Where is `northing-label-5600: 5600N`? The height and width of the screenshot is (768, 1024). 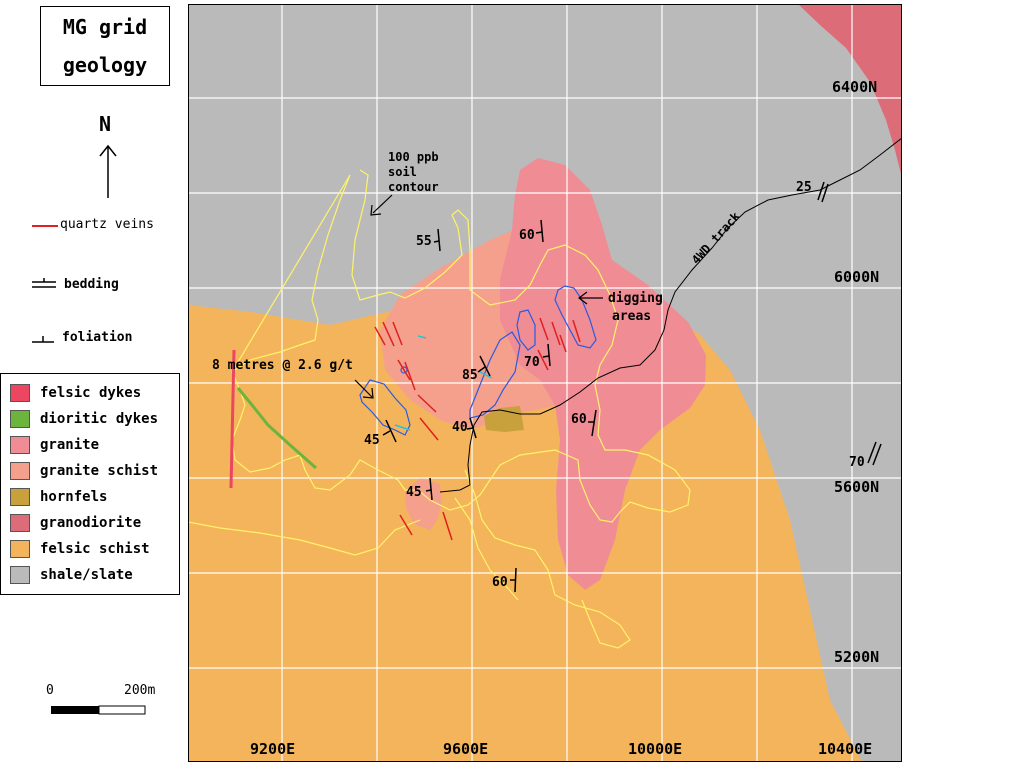 northing-label-5600: 5600N is located at coordinates (856, 487).